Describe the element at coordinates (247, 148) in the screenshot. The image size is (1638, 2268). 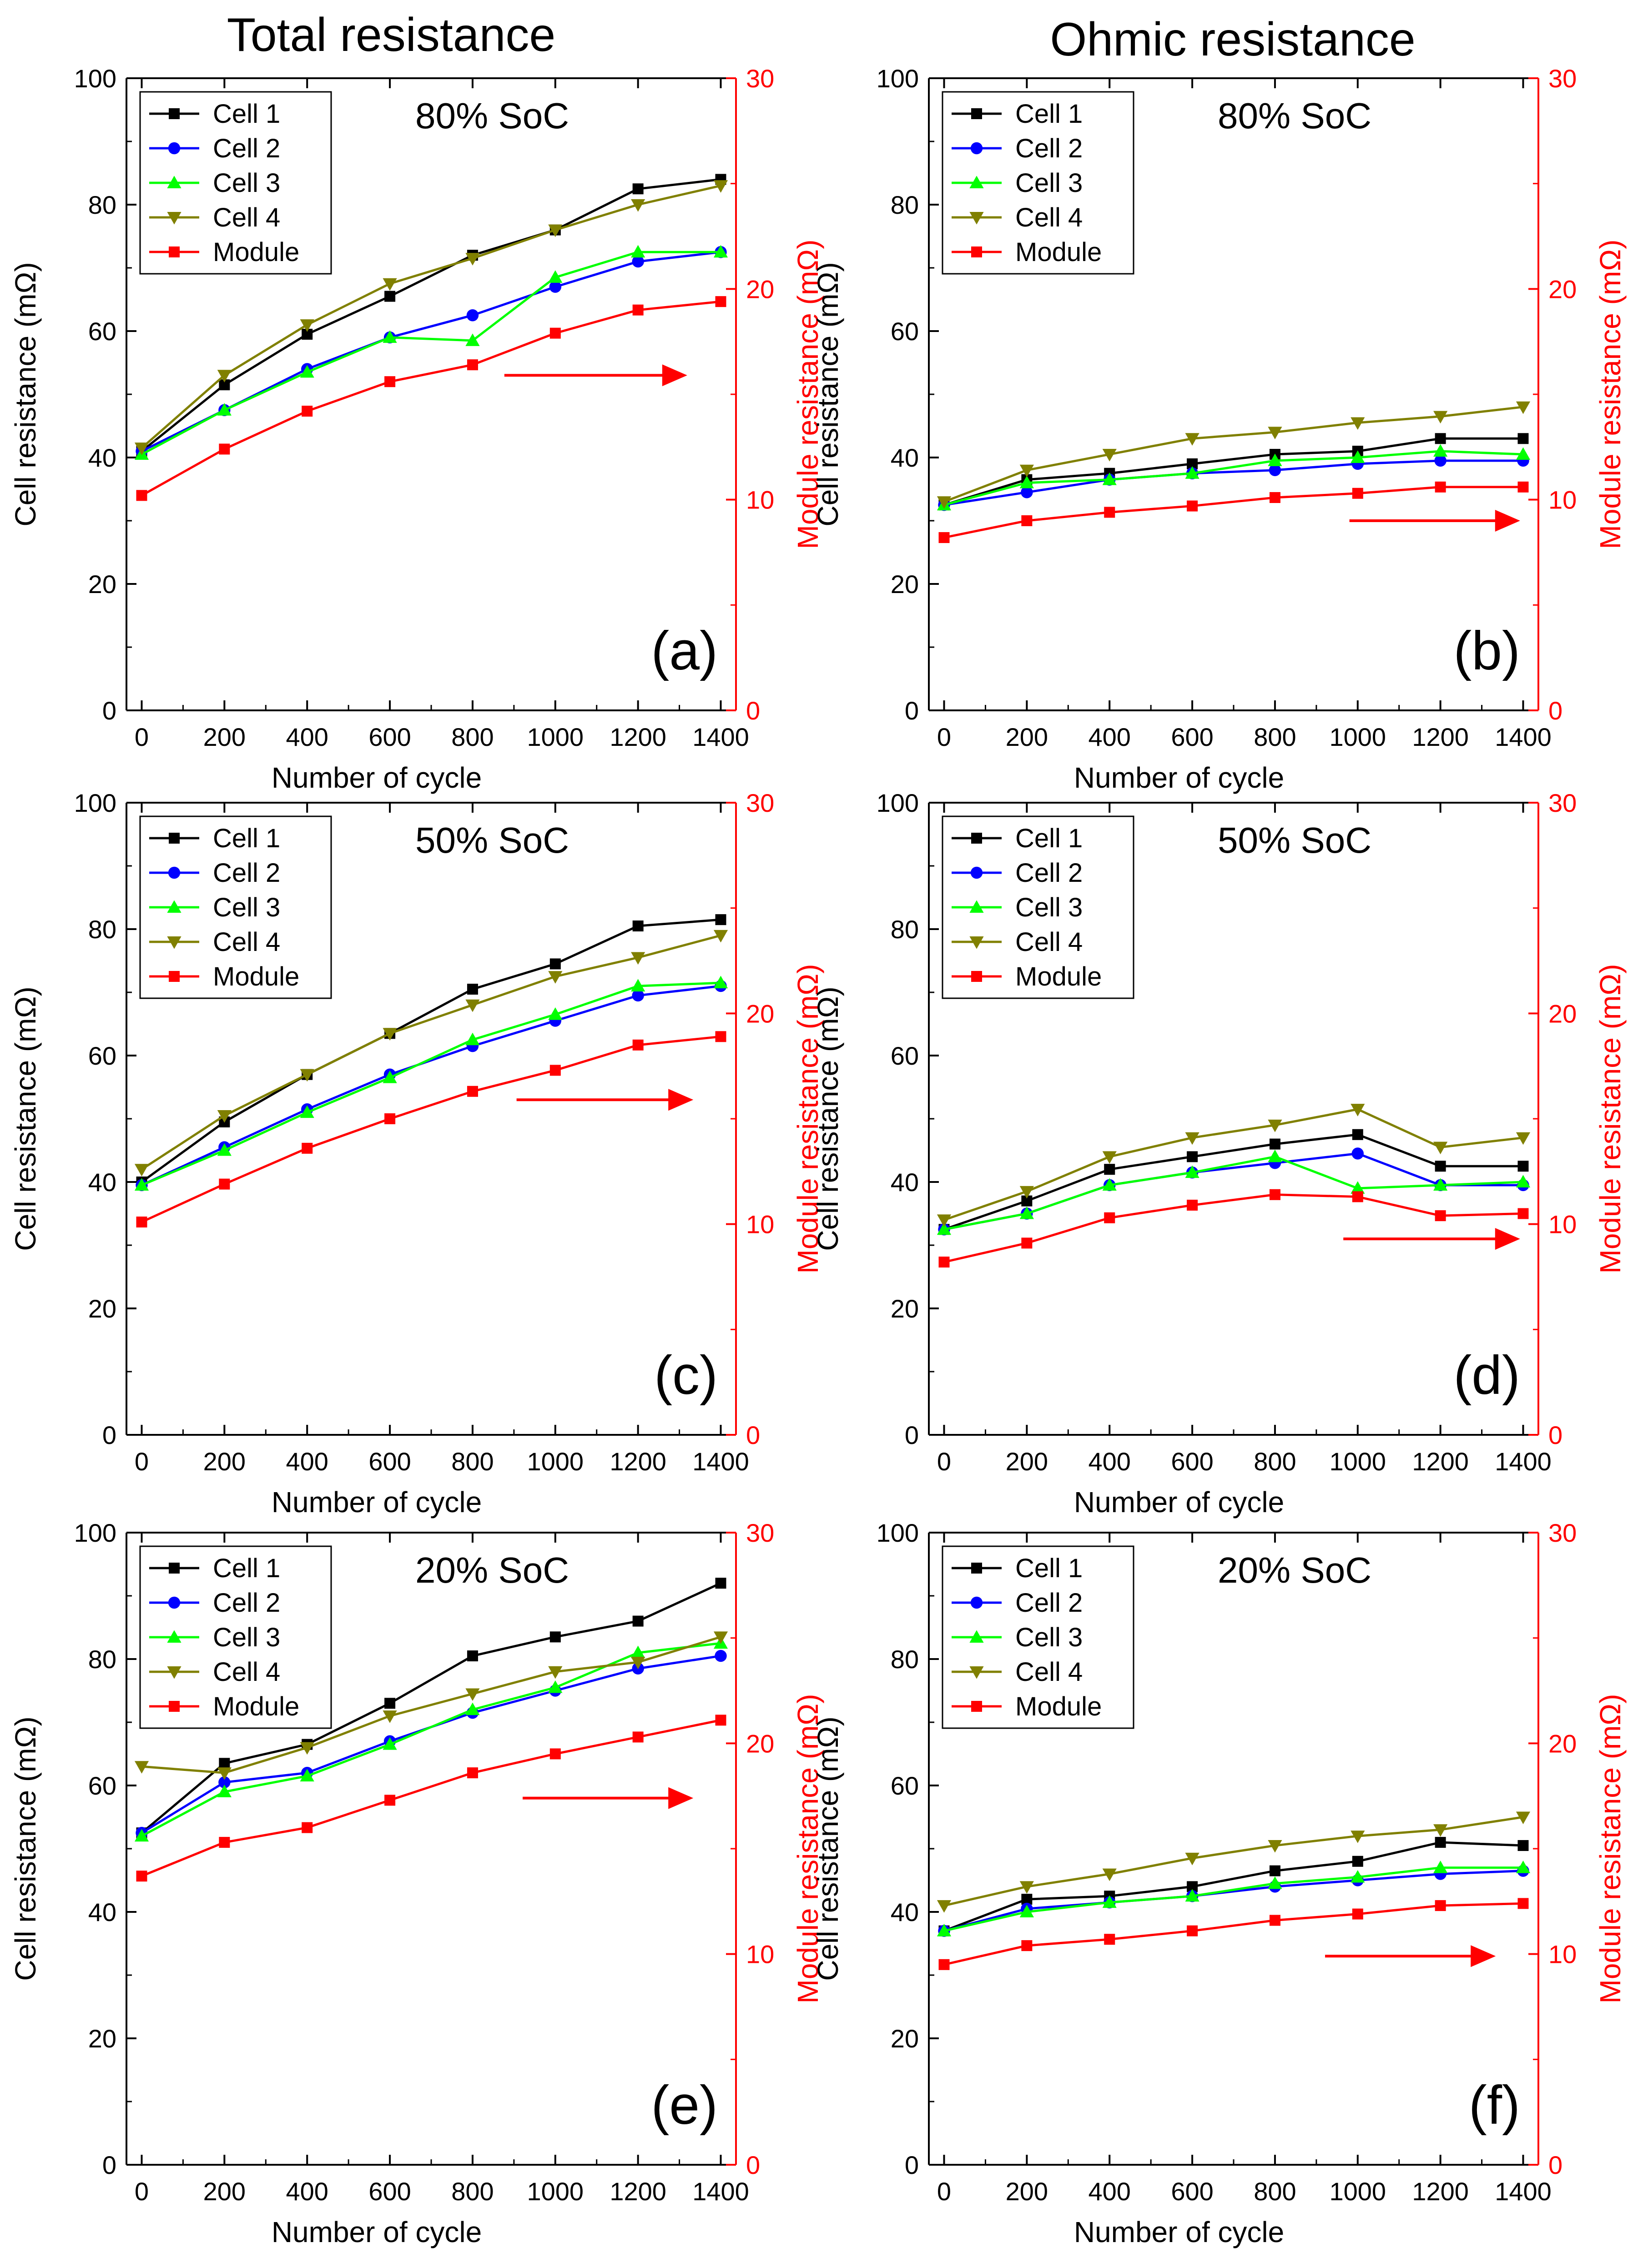
I see `legend-label: Cell 2` at that location.